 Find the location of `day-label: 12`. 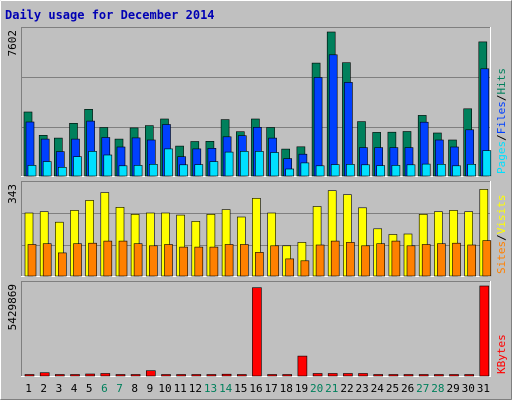

day-label: 12 is located at coordinates (195, 388).